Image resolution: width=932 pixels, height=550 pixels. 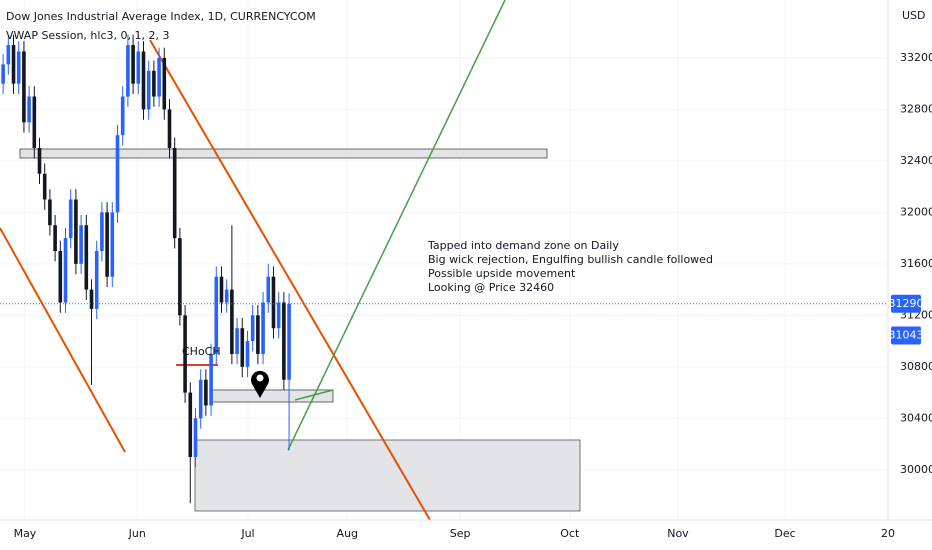 I want to click on y-tick-label: 30000, so click(x=916, y=469).